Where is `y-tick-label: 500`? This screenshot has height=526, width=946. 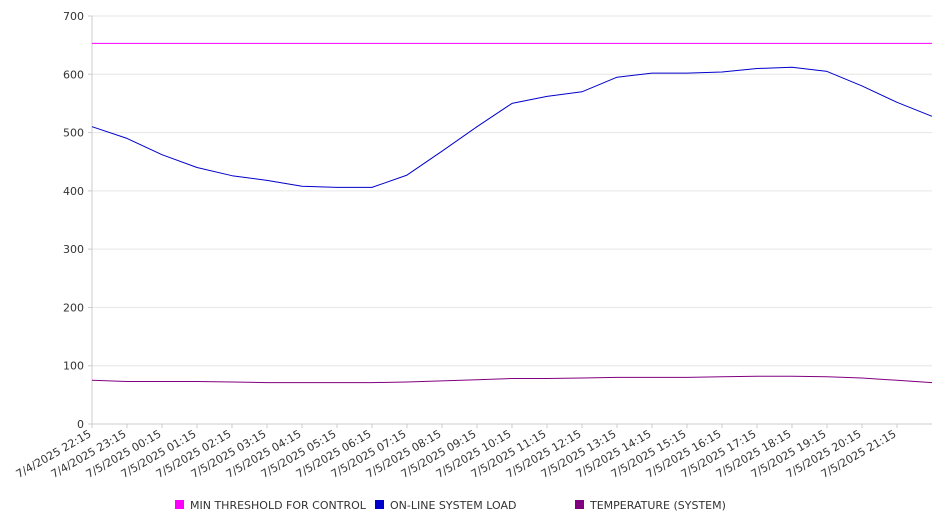
y-tick-label: 500 is located at coordinates (73, 133).